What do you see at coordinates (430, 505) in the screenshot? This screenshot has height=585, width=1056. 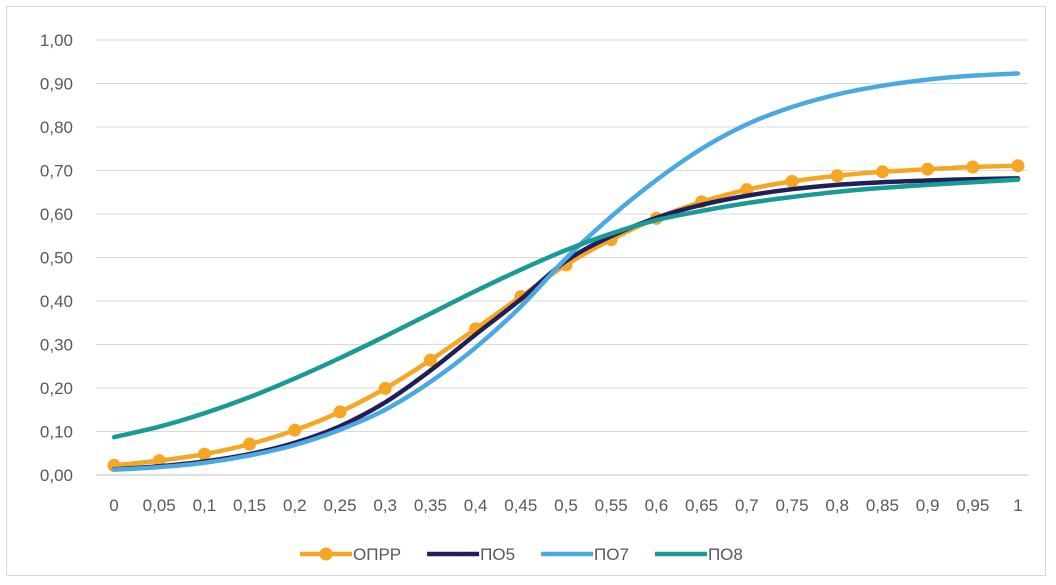 I see `x-tick-label: 0,35` at bounding box center [430, 505].